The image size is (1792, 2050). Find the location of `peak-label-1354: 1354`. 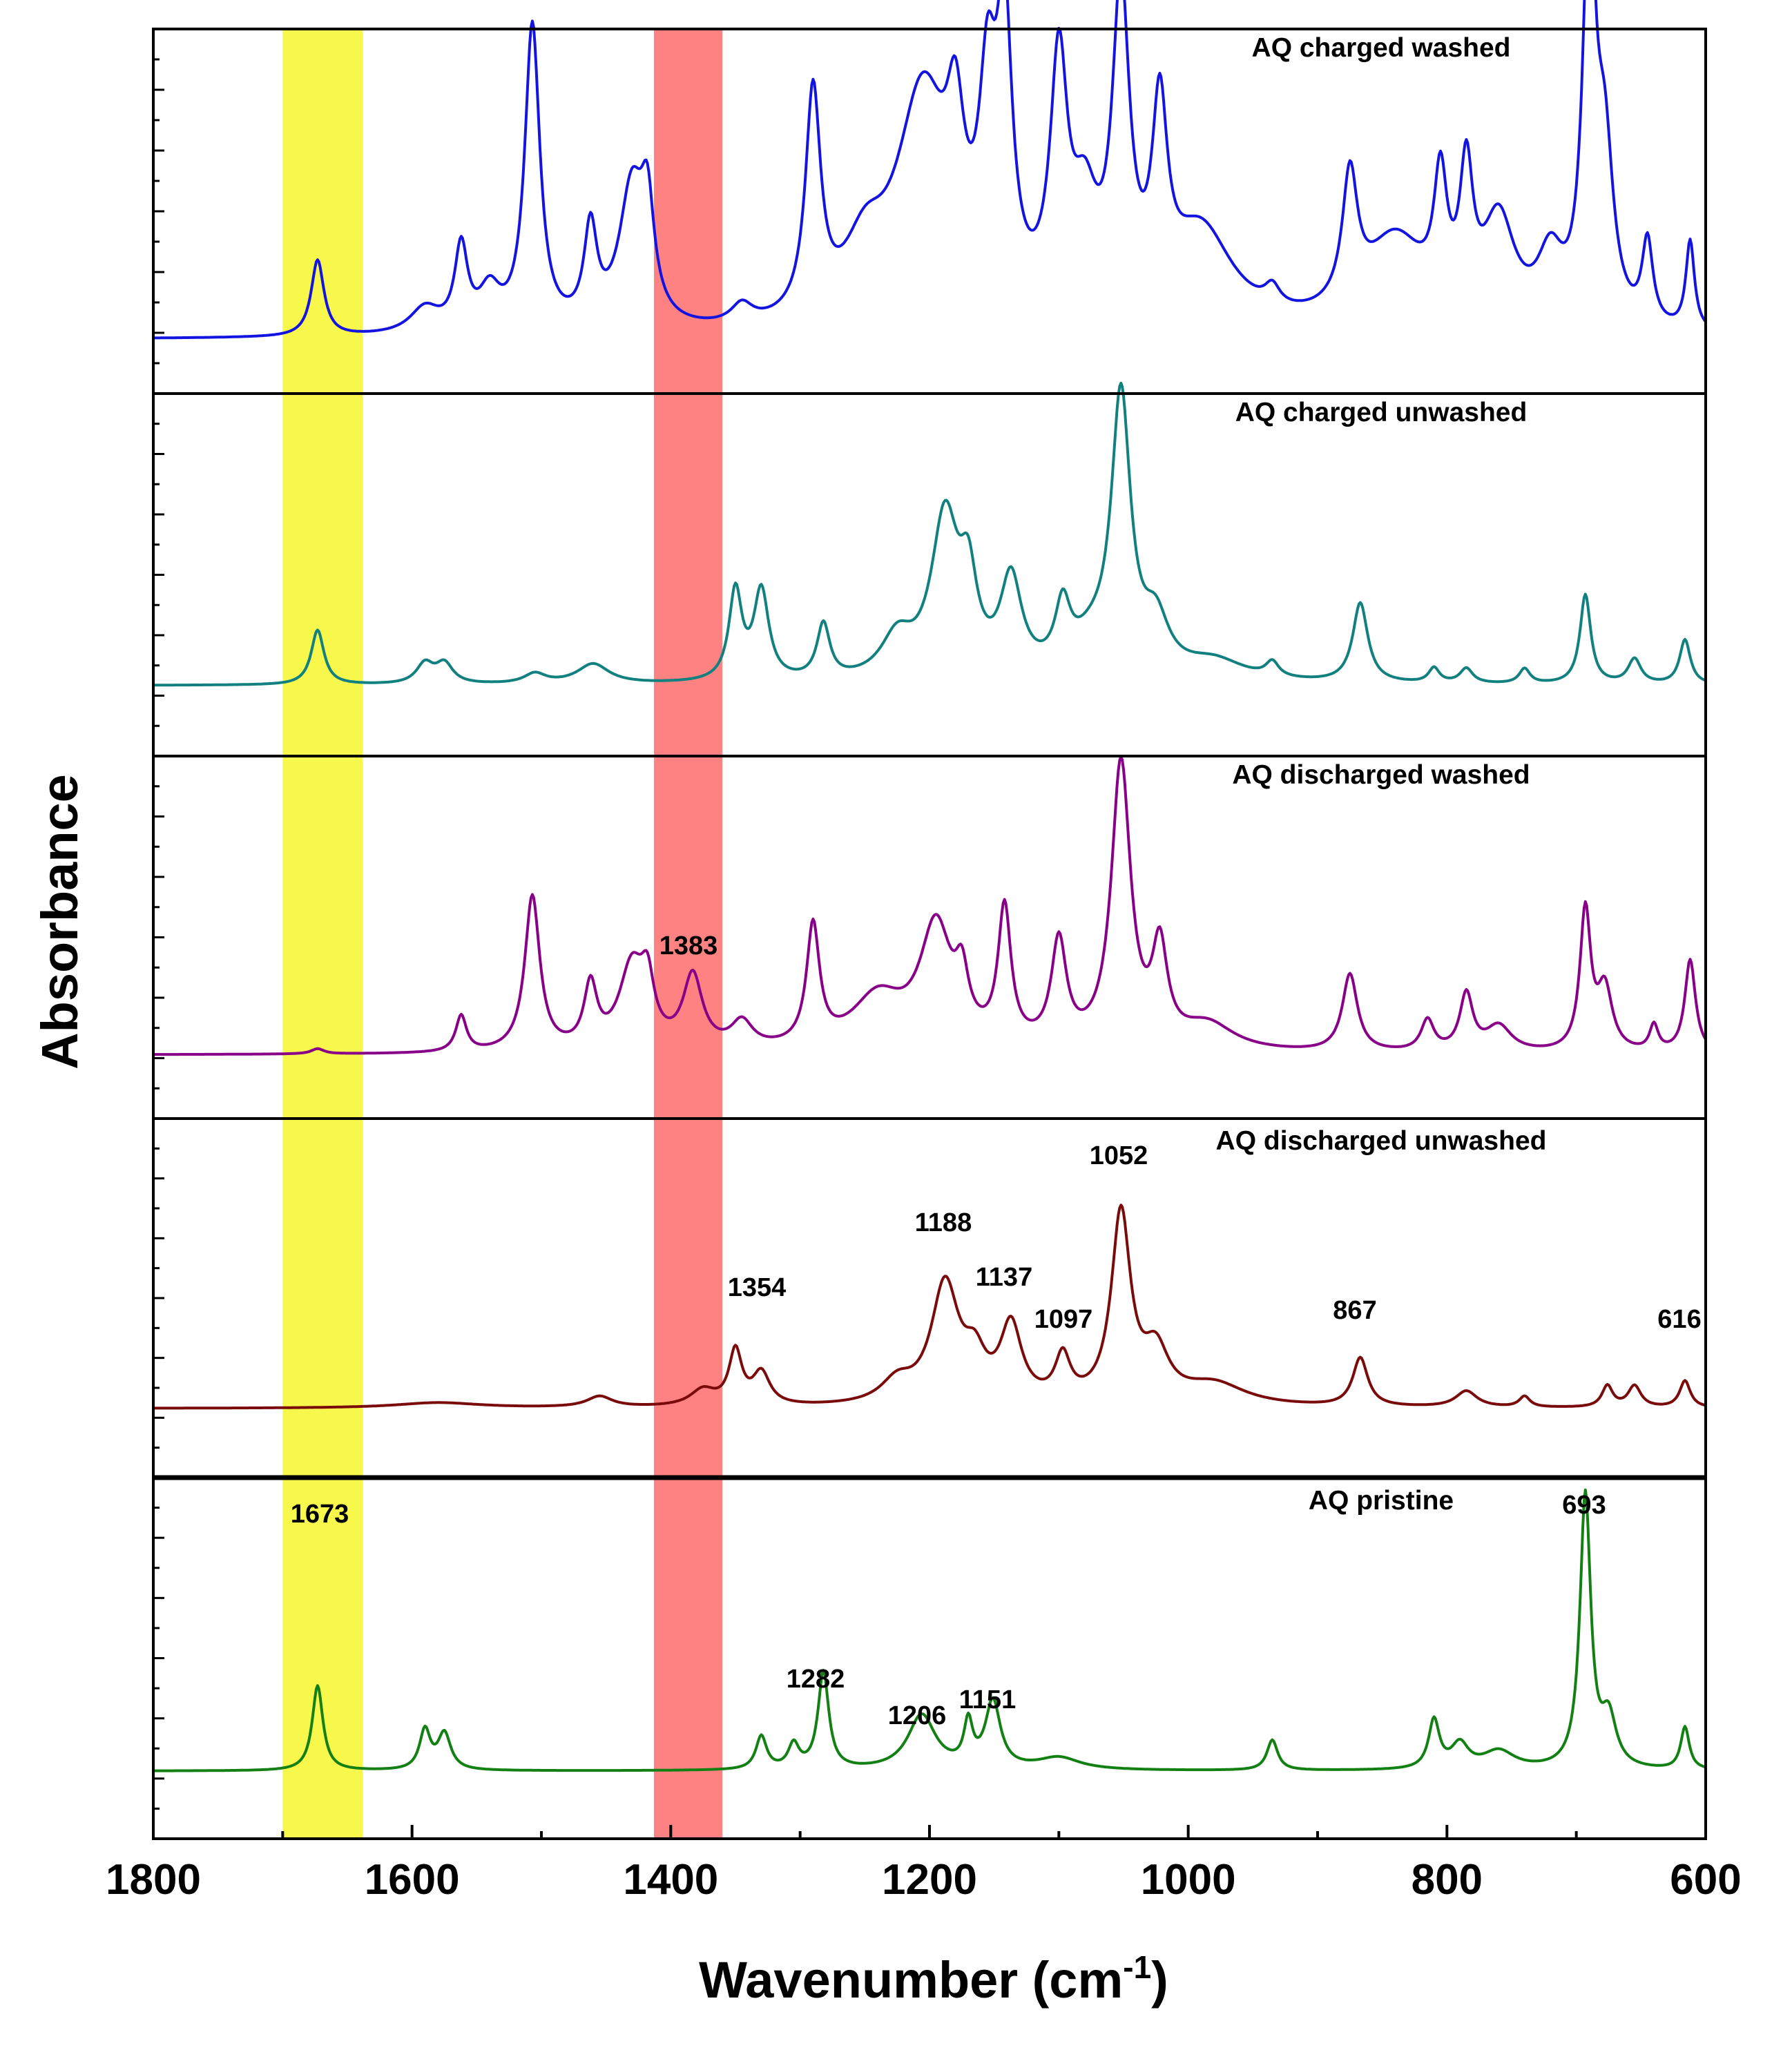

peak-label-1354: 1354 is located at coordinates (757, 1287).